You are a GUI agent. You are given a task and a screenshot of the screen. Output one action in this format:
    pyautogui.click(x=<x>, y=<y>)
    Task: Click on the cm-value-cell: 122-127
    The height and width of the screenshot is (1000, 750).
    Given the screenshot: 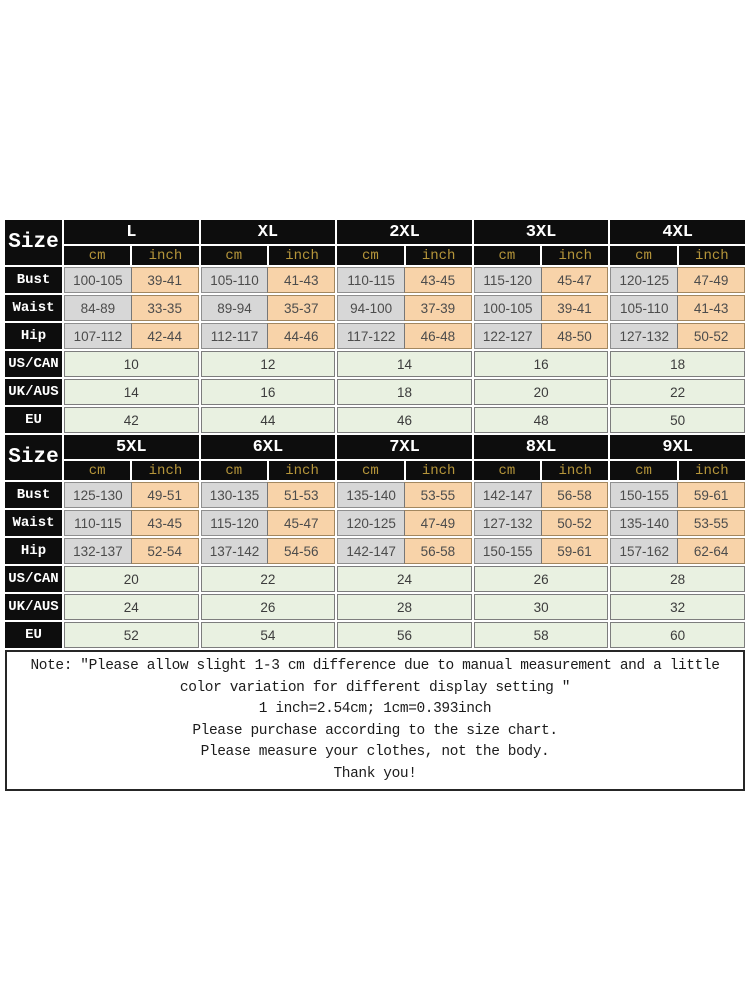 What is the action you would take?
    pyautogui.click(x=507, y=336)
    